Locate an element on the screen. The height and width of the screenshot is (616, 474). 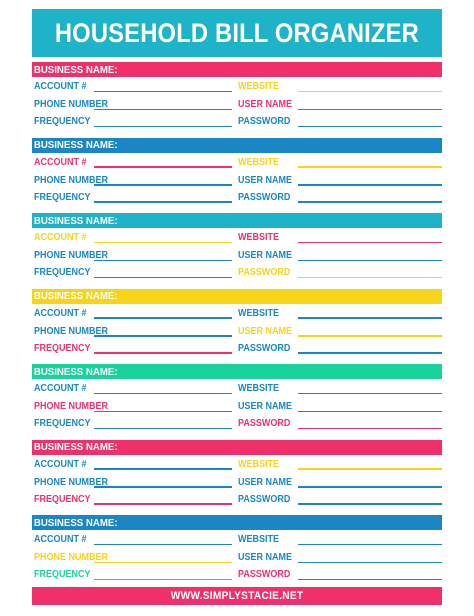
page-title: HOUSEHOLD BILL ORGANIZER is located at coordinates (237, 32).